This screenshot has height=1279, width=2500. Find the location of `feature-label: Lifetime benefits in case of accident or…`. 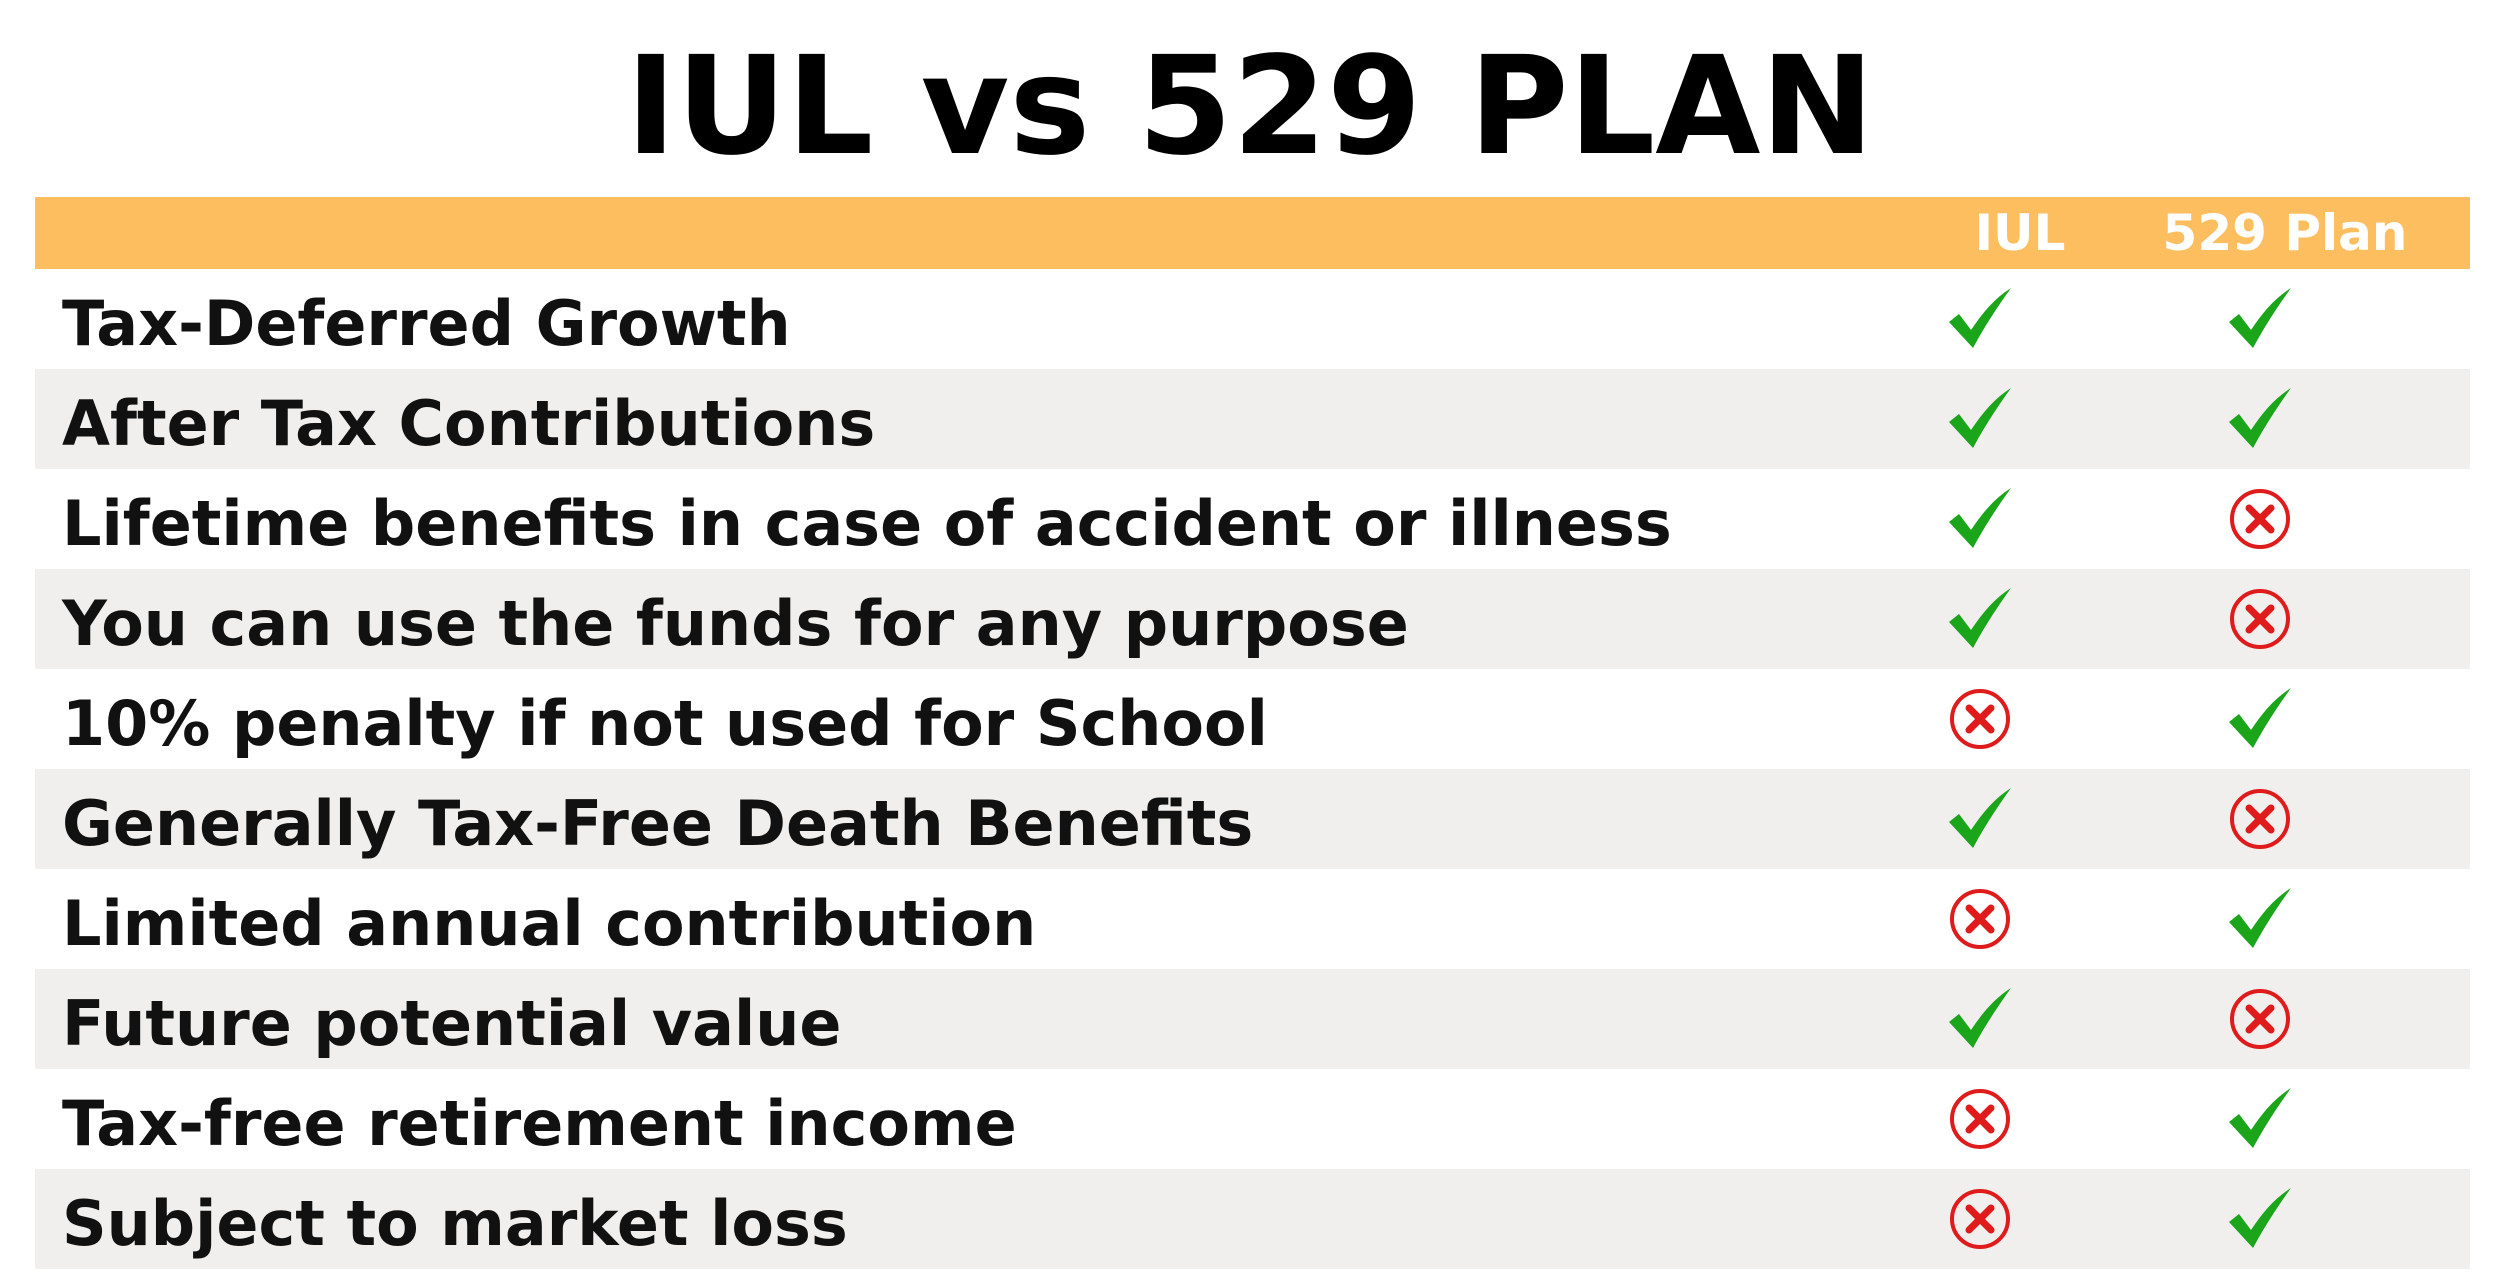

feature-label: Lifetime benefits in case of accident or… is located at coordinates (867, 523).